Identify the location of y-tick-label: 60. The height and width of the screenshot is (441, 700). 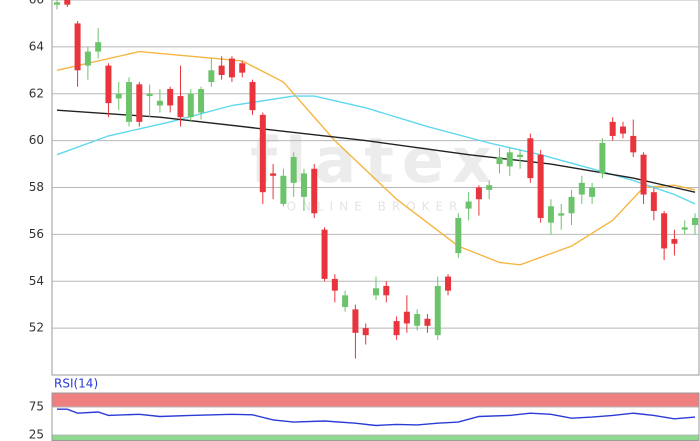
(36, 140).